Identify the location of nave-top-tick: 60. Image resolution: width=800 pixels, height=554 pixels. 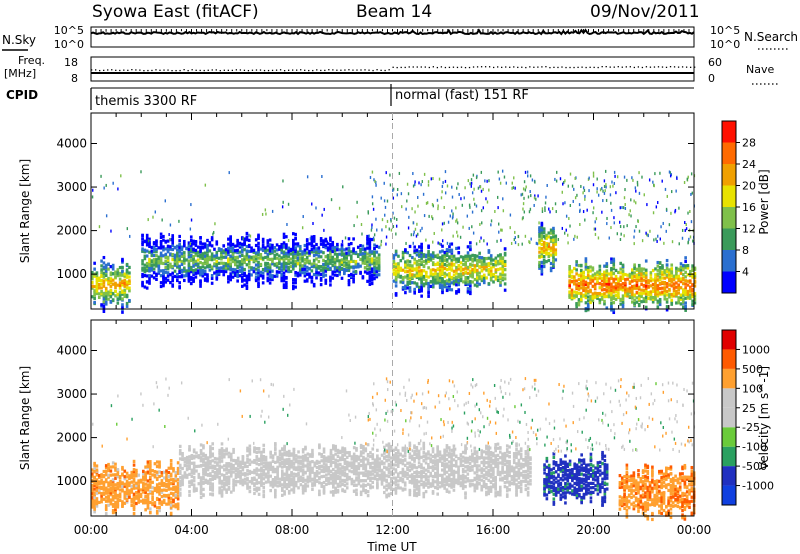
(715, 62).